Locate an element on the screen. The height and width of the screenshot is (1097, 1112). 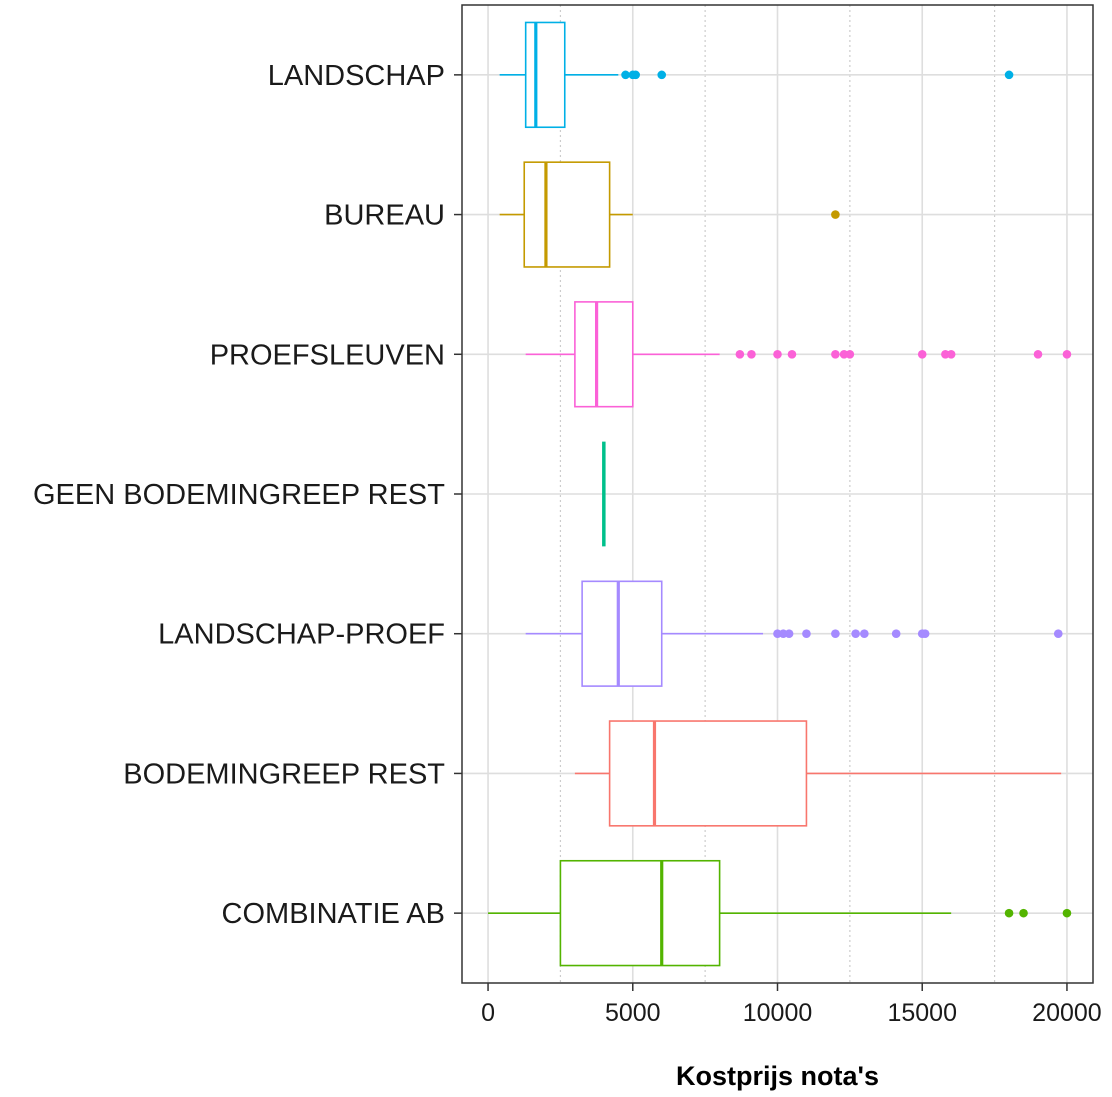
box-landschap is located at coordinates (756, 75).